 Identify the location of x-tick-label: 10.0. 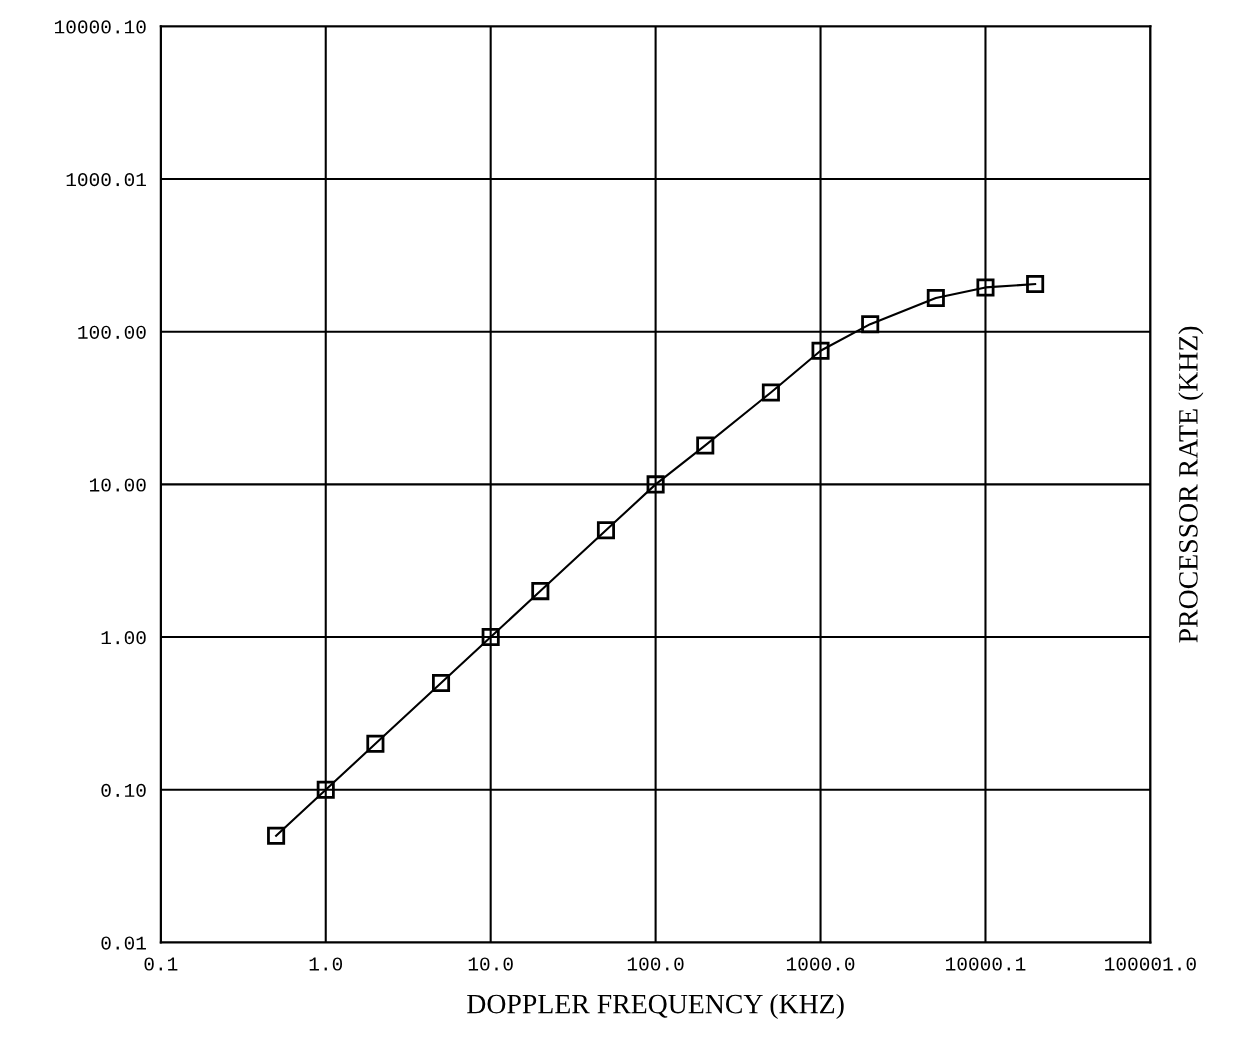
(490, 964).